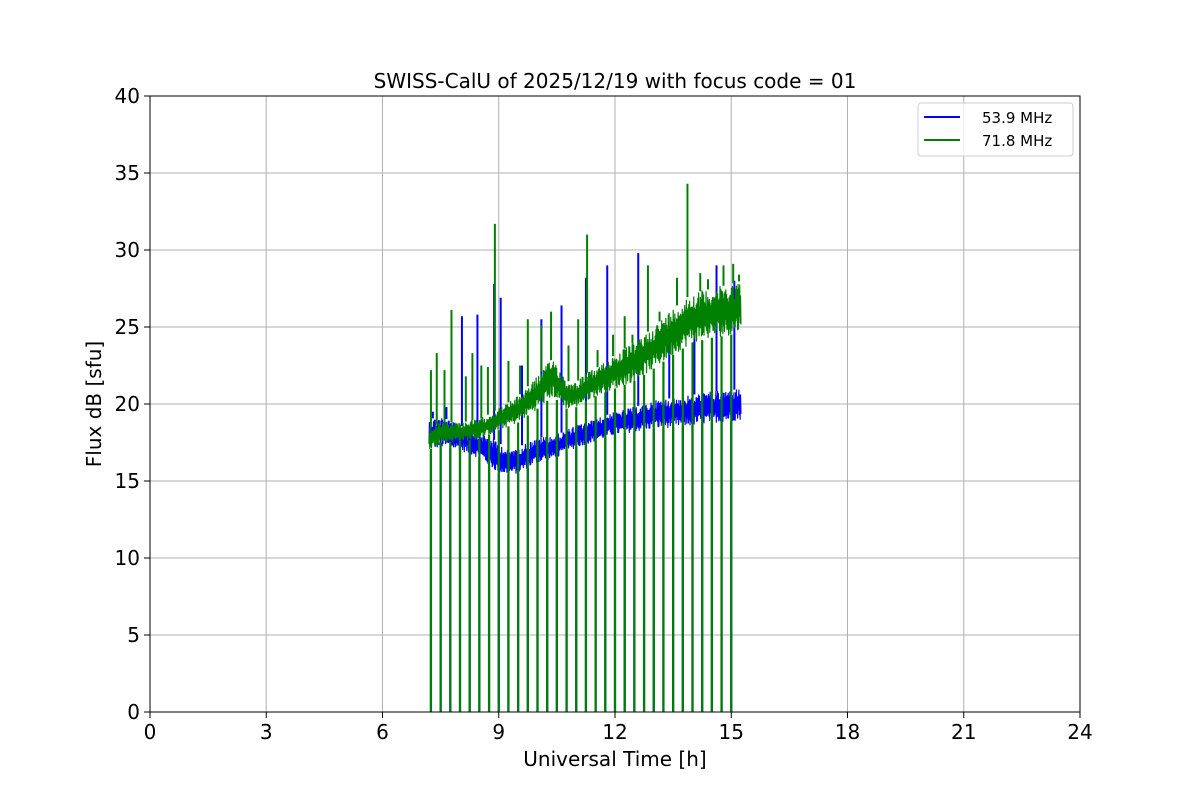  I want to click on y-tick-label: 20, so click(127, 404).